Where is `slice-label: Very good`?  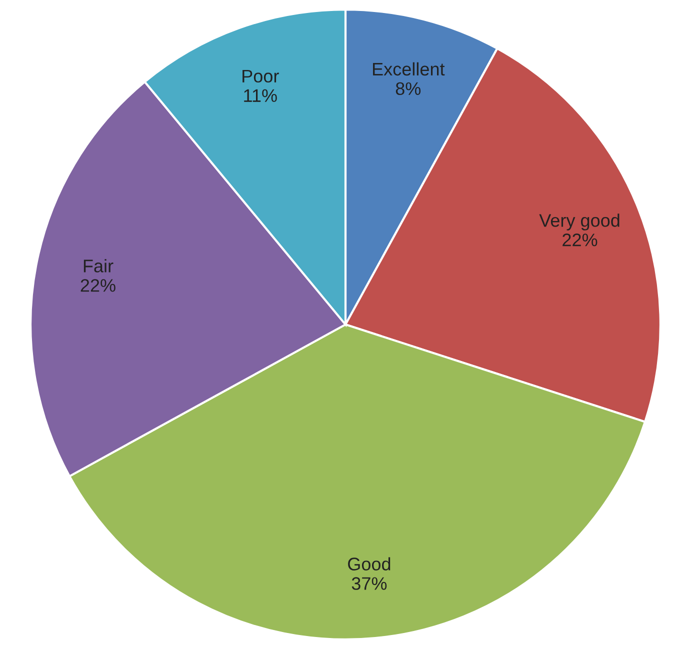
slice-label: Very good is located at coordinates (579, 222).